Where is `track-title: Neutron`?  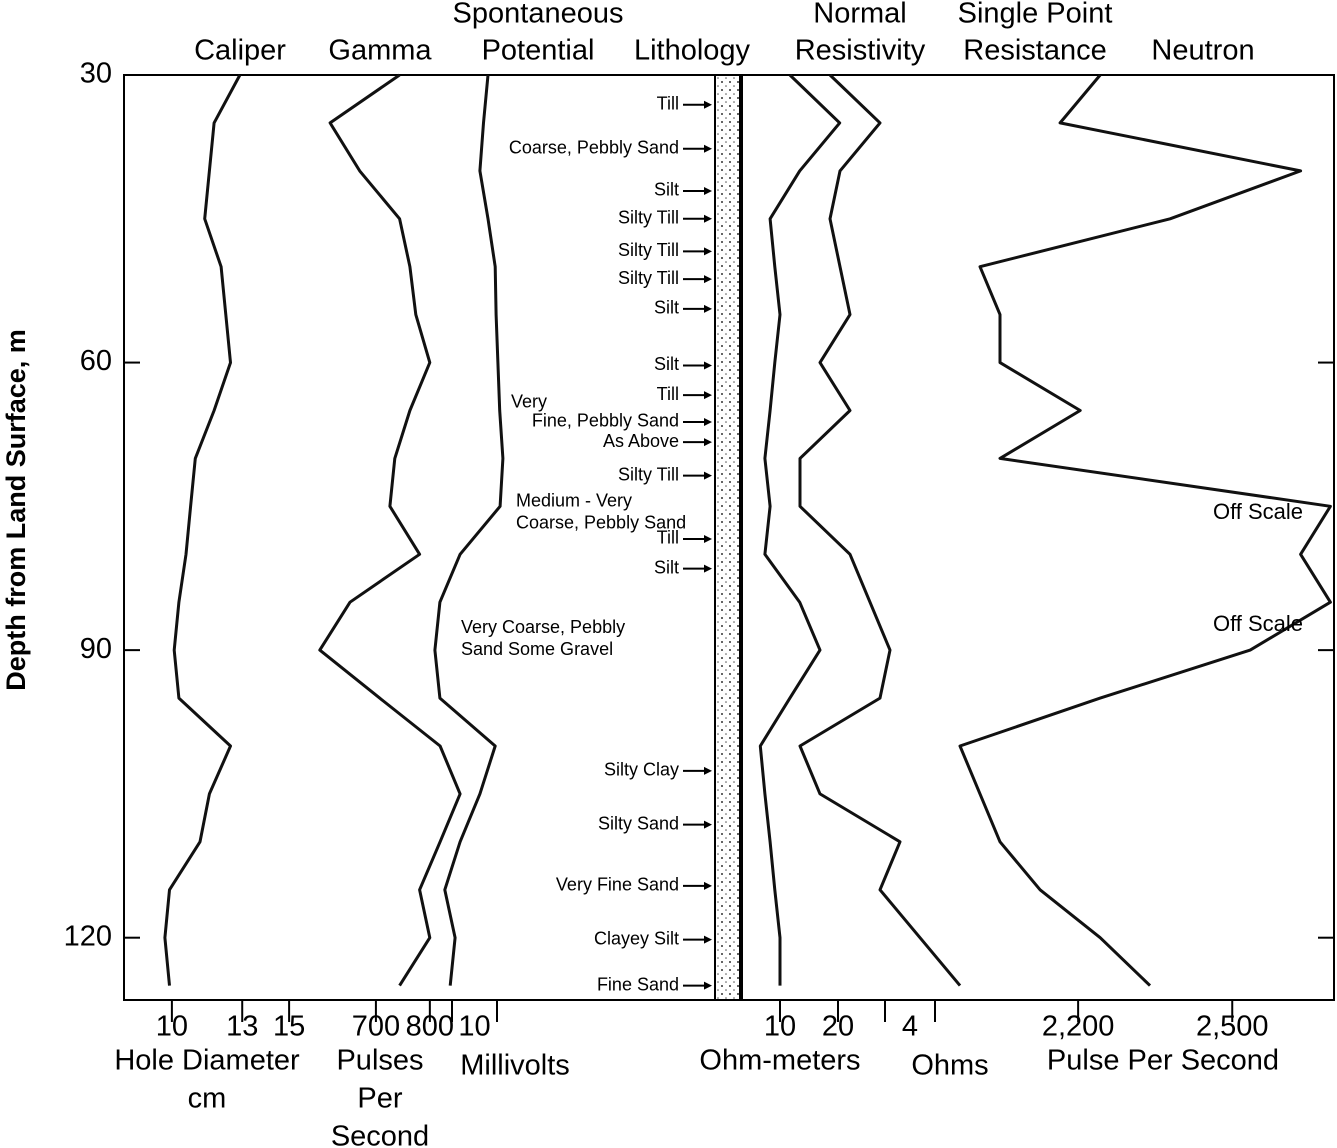
track-title: Neutron is located at coordinates (1202, 51).